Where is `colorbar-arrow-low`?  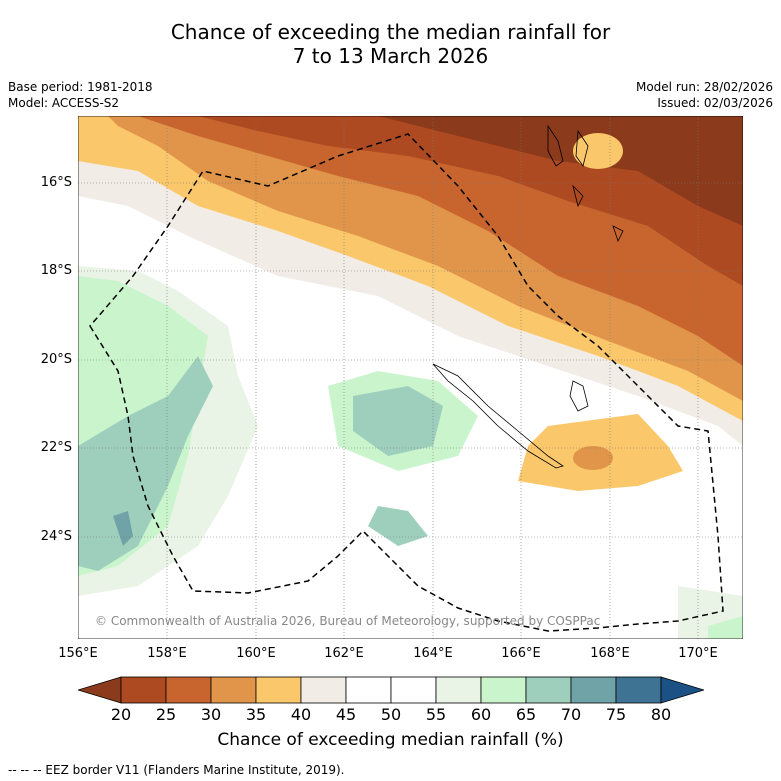
colorbar-arrow-low is located at coordinates (100, 690).